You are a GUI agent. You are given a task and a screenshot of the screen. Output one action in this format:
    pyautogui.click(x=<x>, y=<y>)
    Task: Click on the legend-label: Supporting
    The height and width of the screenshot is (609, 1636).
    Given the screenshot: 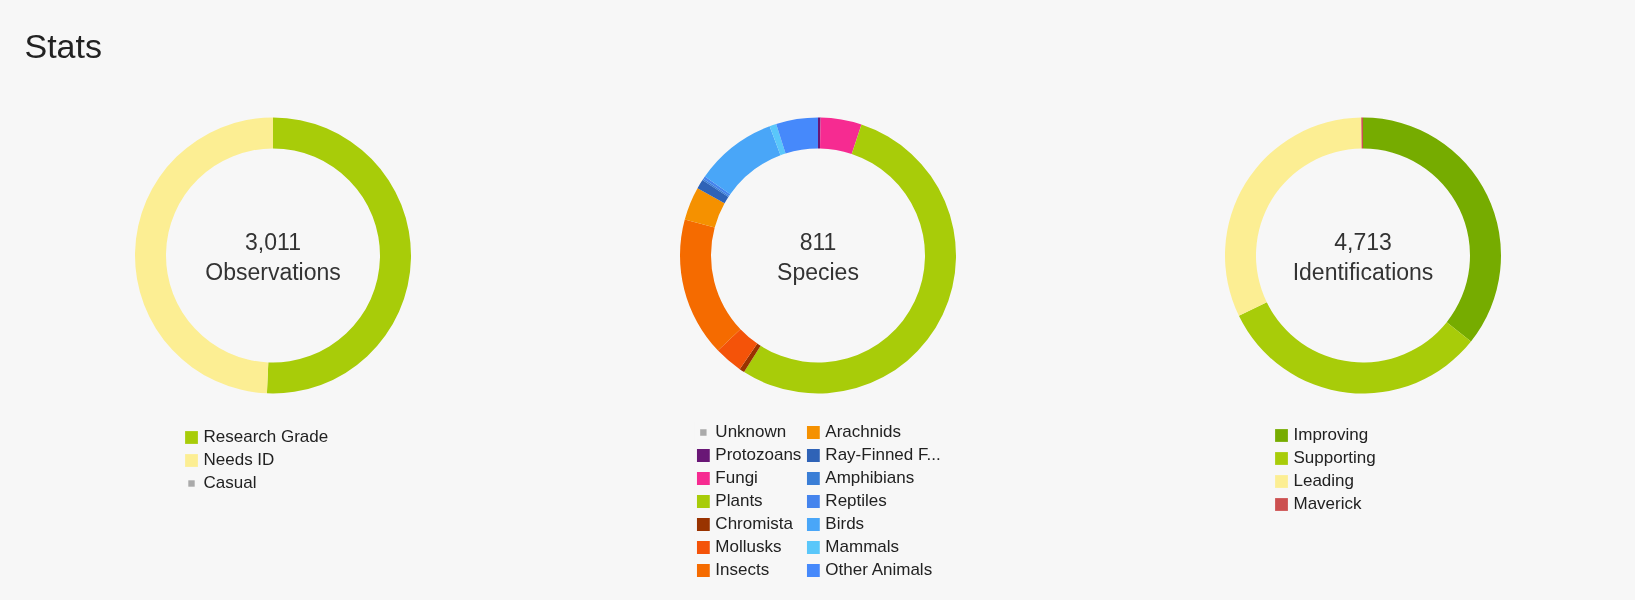 What is the action you would take?
    pyautogui.click(x=1334, y=458)
    